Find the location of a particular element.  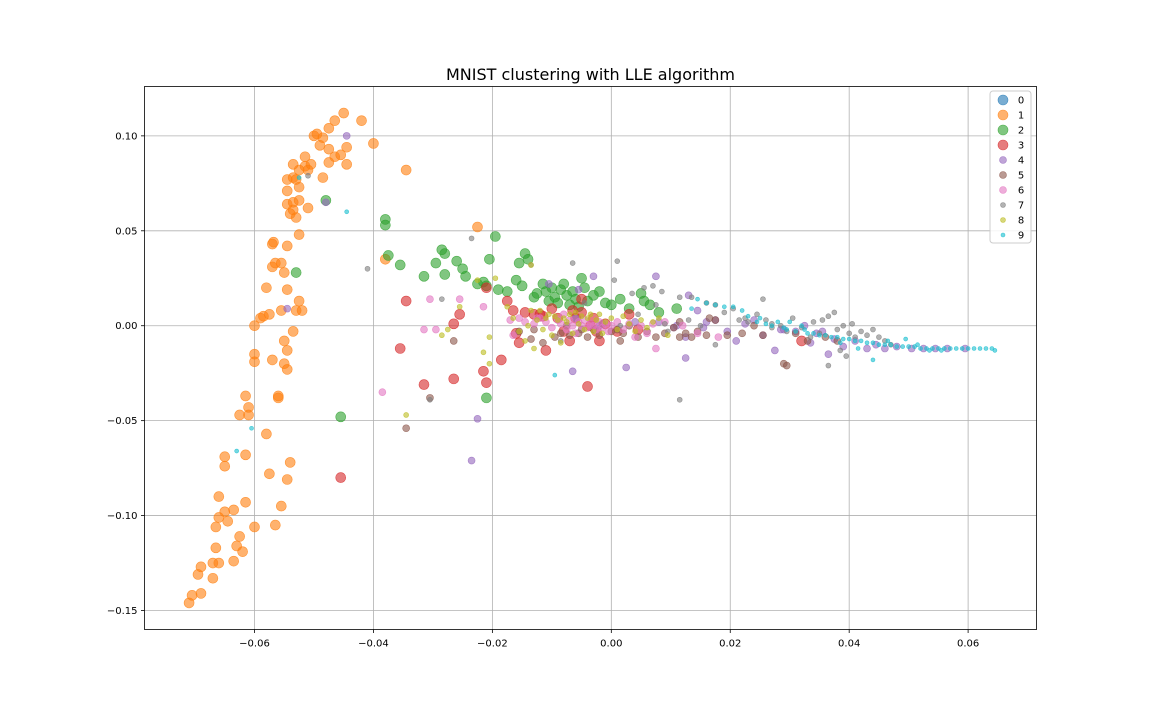

y-tick-label: −0.10 is located at coordinates (122, 516).